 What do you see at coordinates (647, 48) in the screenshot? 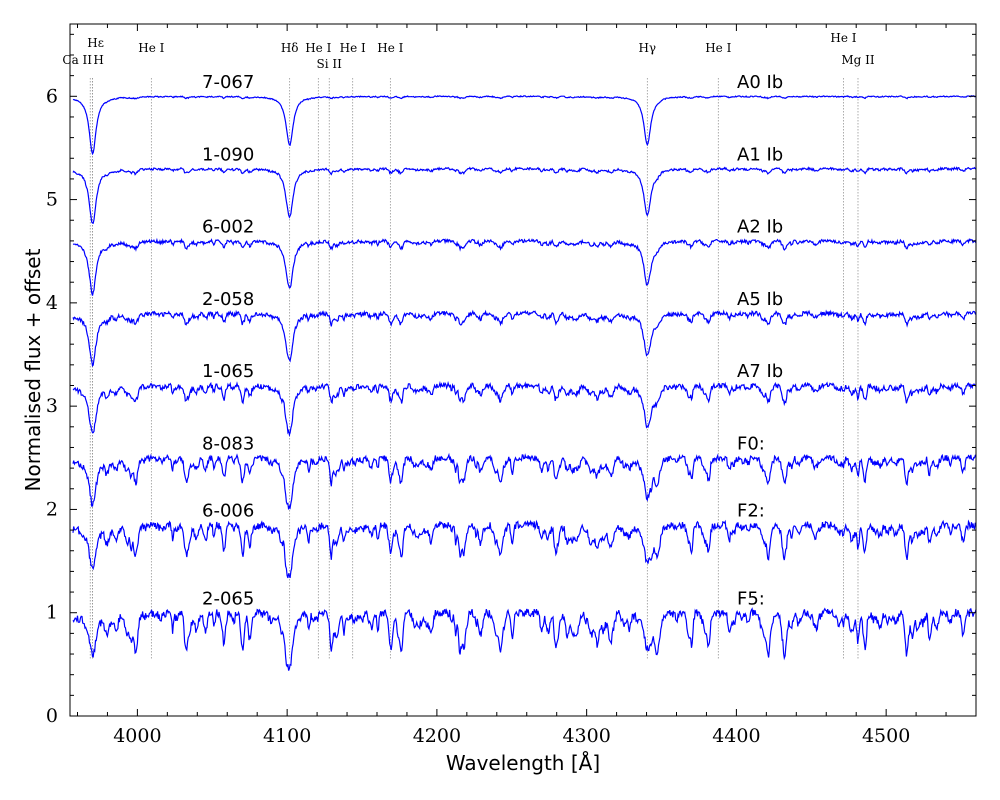
I see `line-id-label: Hγ` at bounding box center [647, 48].